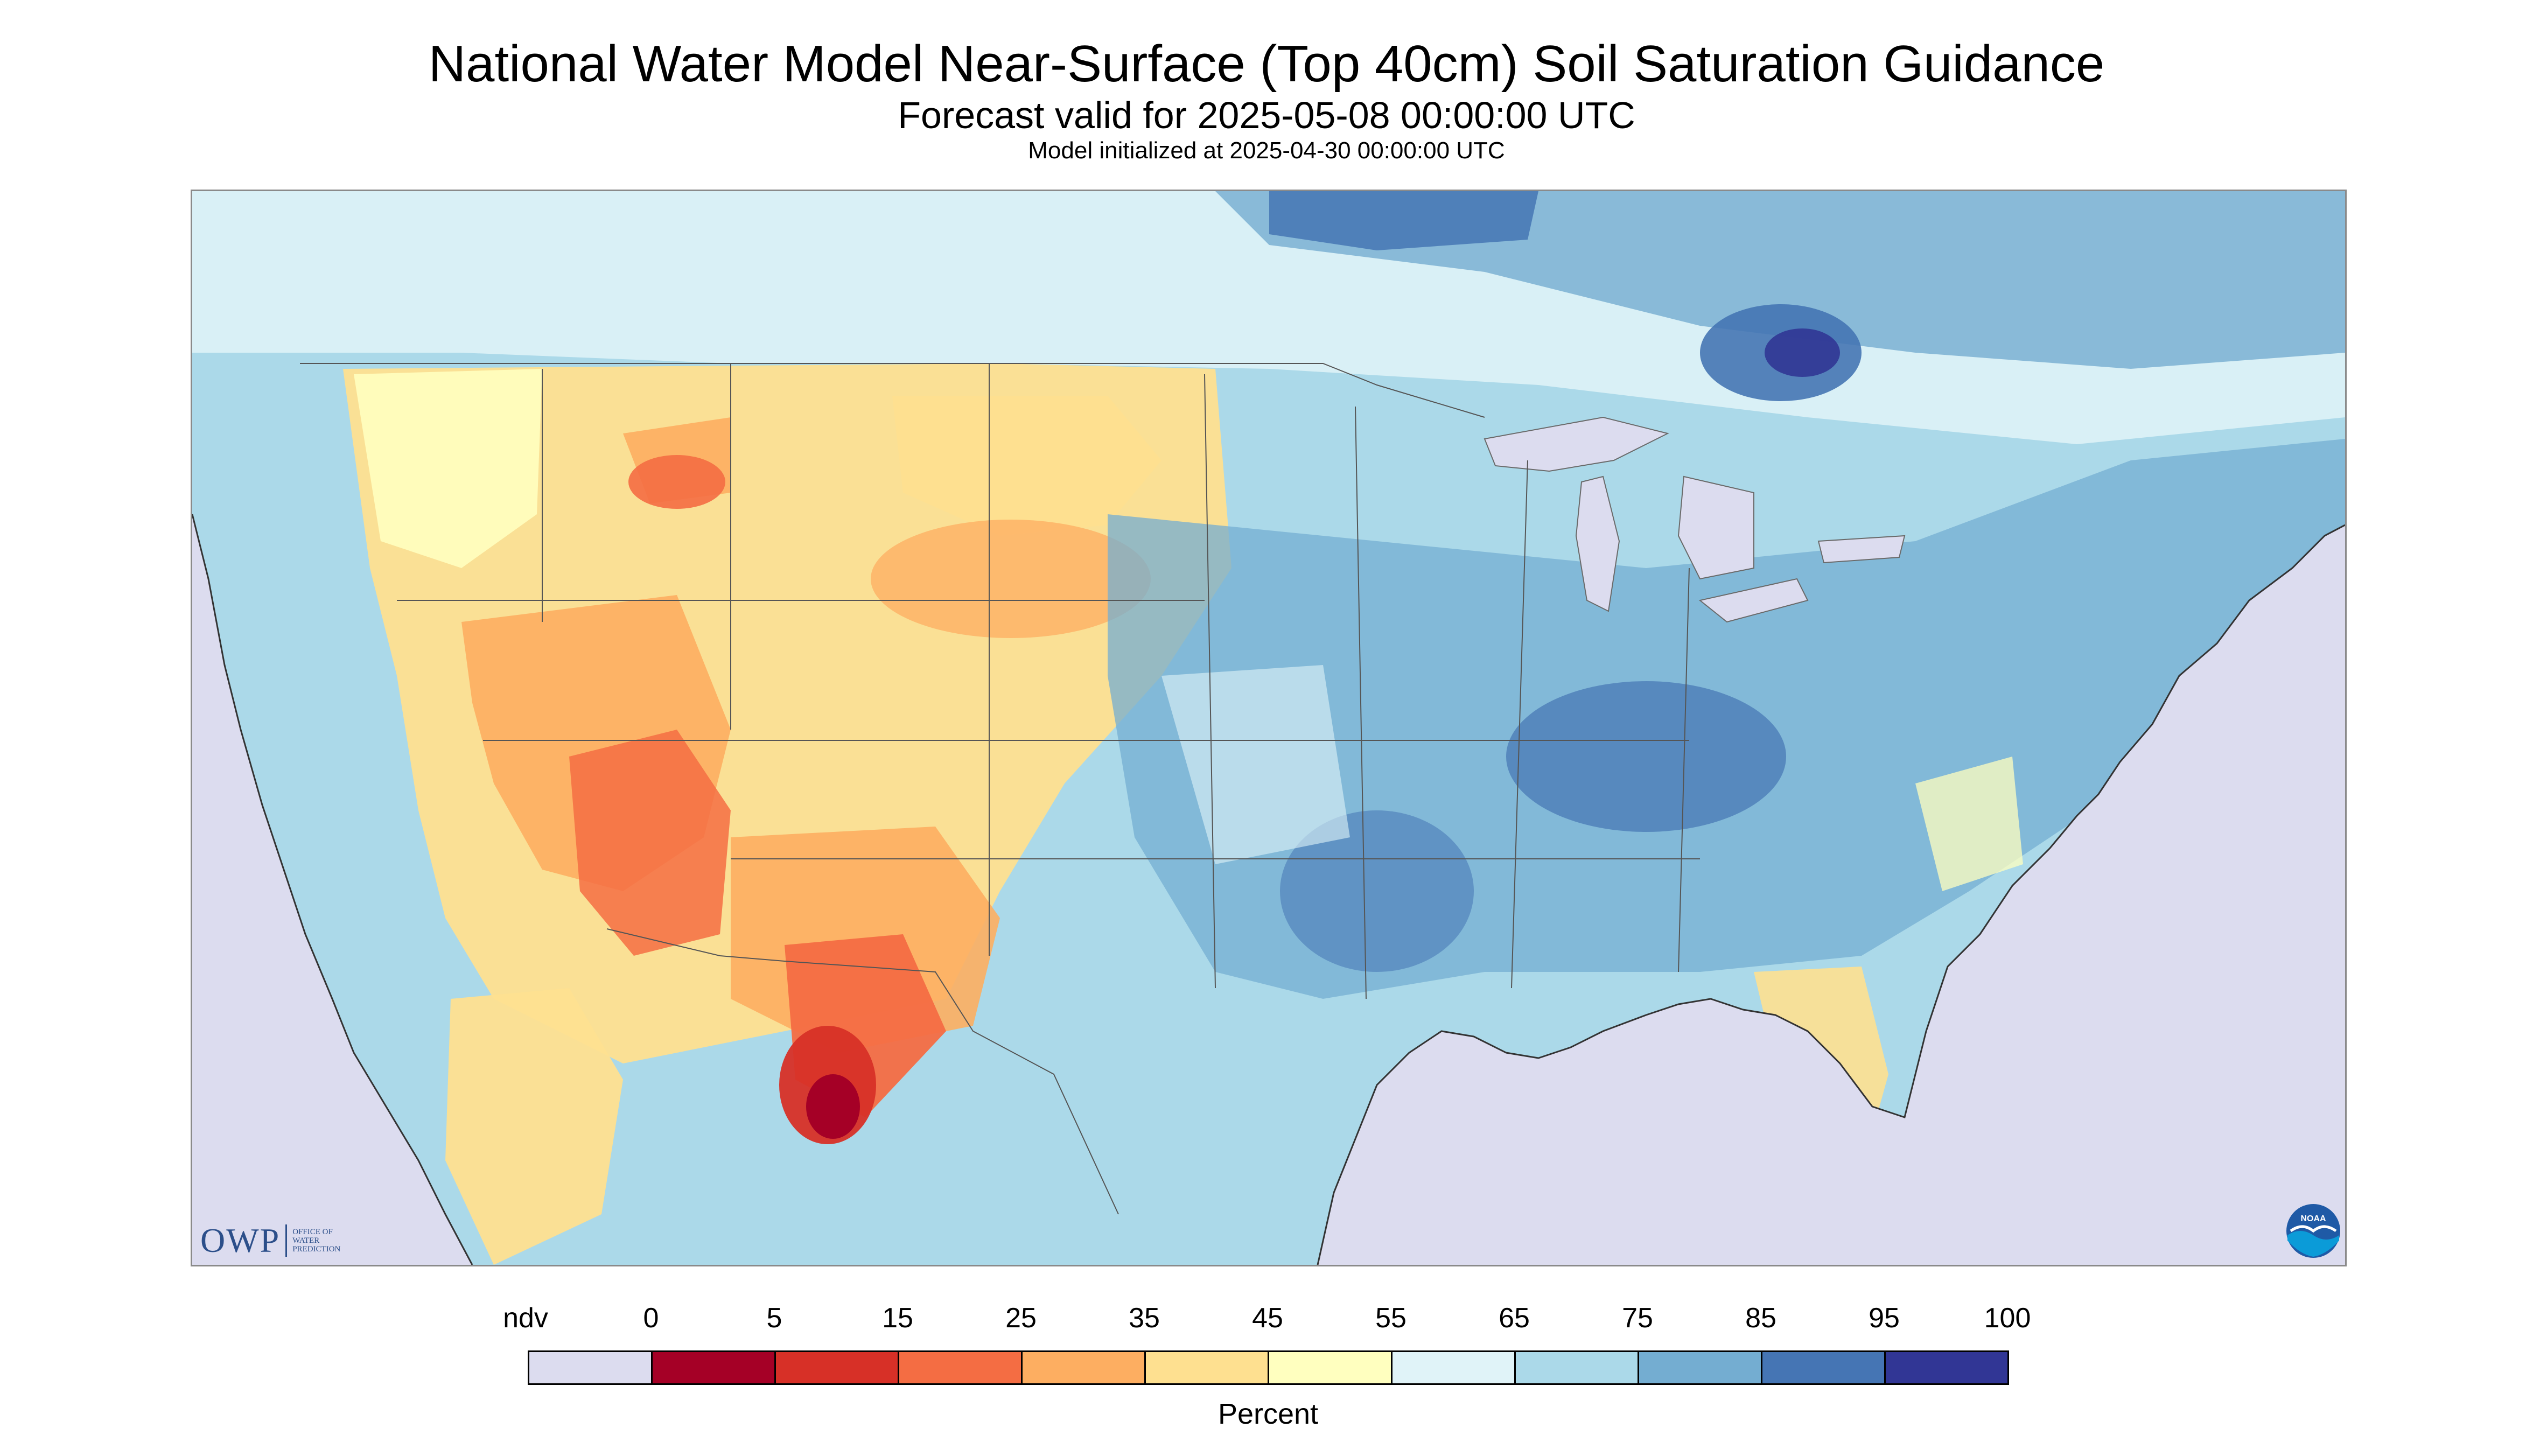 The image size is (2533, 1456). I want to click on us-mexico-border, so click(863, 1071).